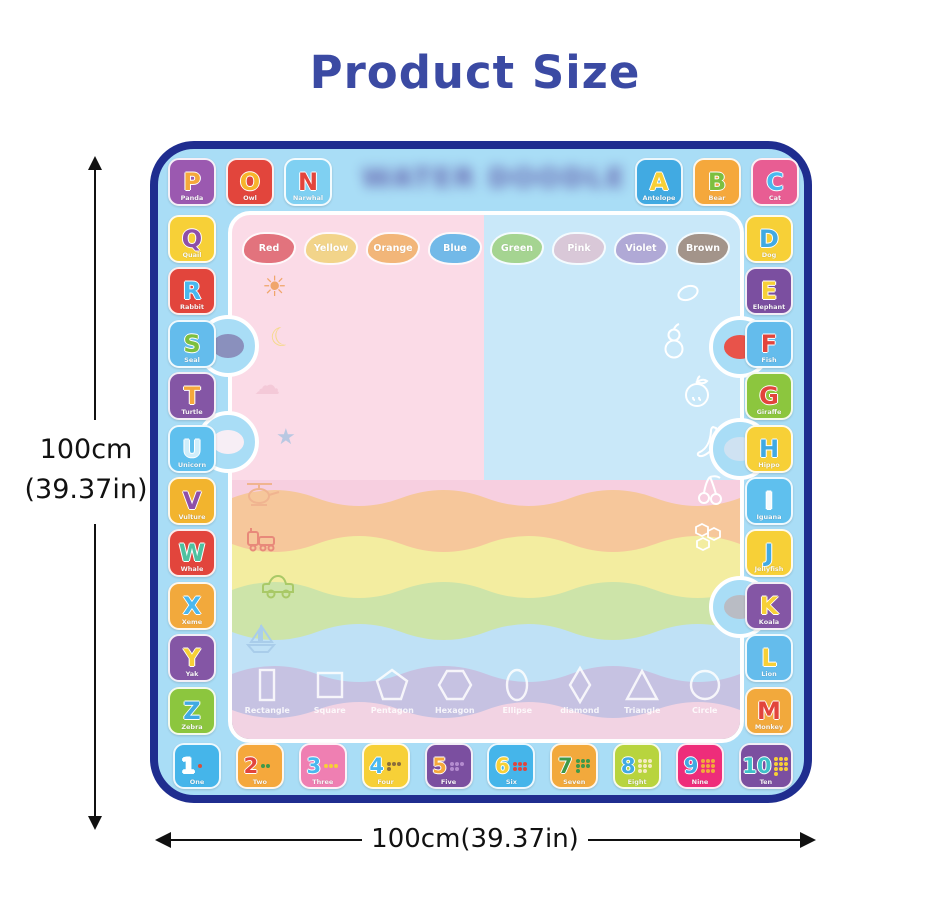 Image resolution: width=950 pixels, height=916 pixels. I want to click on paint-color-label: Pink, so click(579, 248).